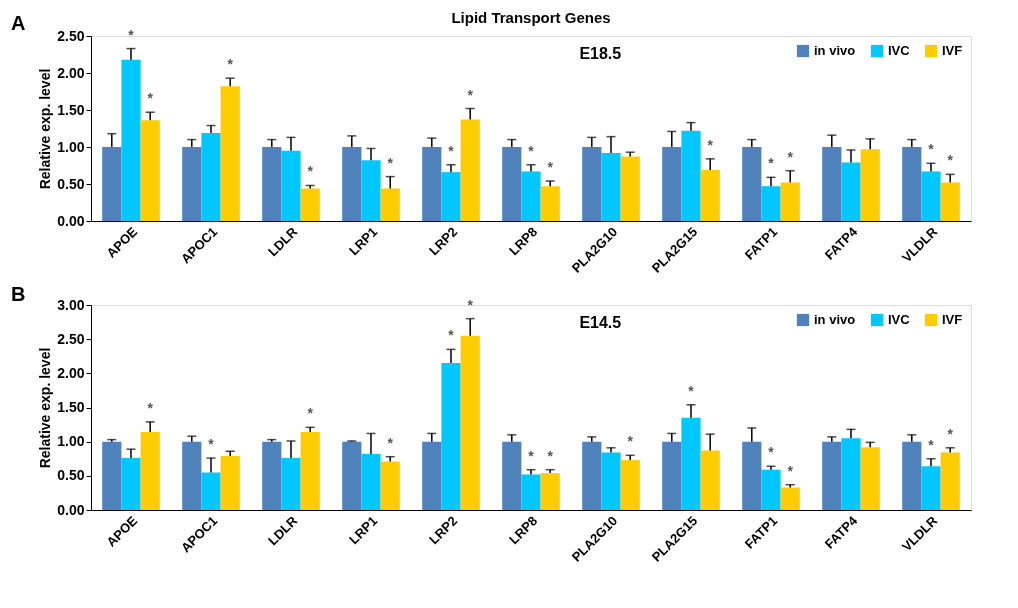  What do you see at coordinates (835, 319) in the screenshot?
I see `legend-label: in vivo` at bounding box center [835, 319].